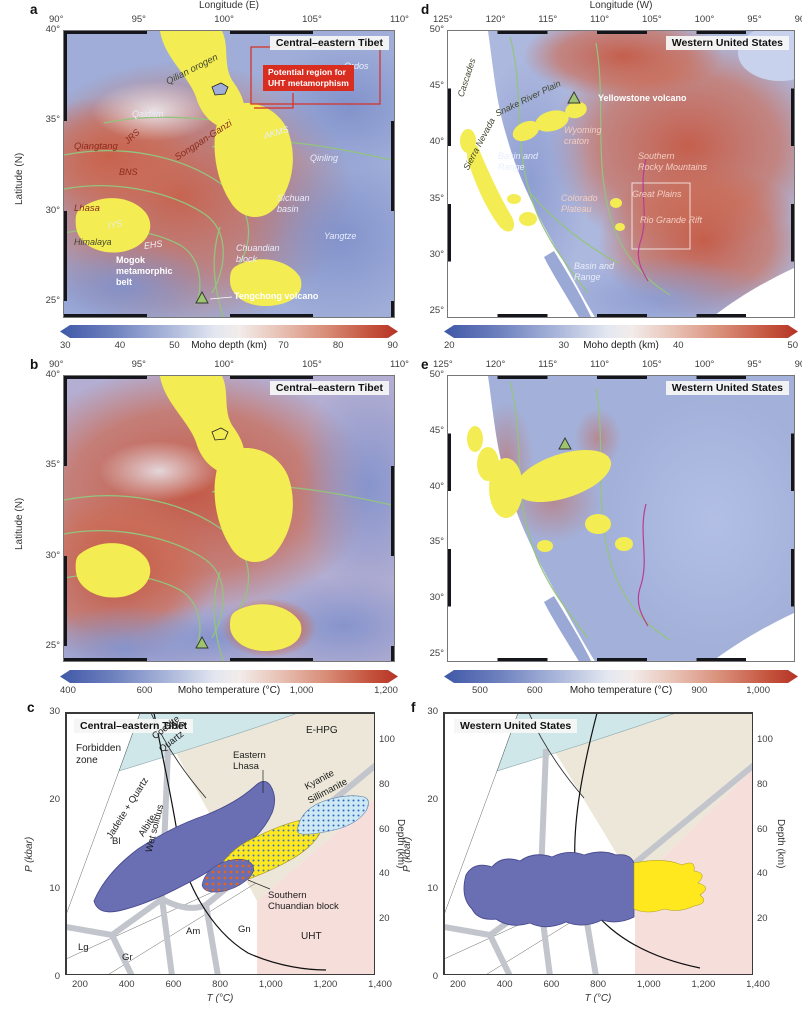  Describe the element at coordinates (258, 253) in the screenshot. I see `map-label-chuandian-block: Chuandian block` at that location.